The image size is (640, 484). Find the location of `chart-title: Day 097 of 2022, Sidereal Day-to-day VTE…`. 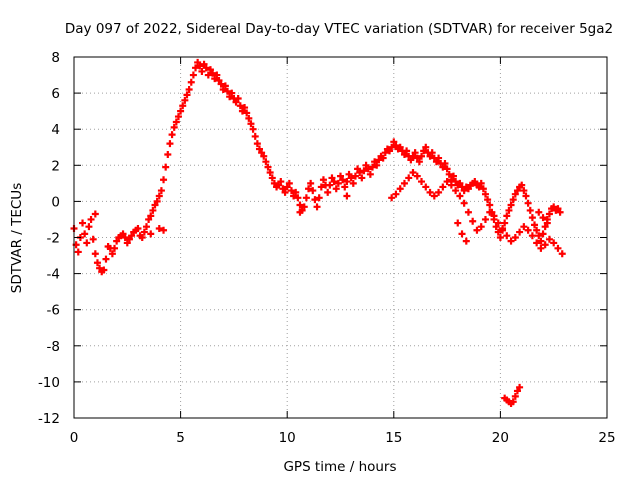

chart-title: Day 097 of 2022, Sidereal Day-to-day VTE… is located at coordinates (339, 29).